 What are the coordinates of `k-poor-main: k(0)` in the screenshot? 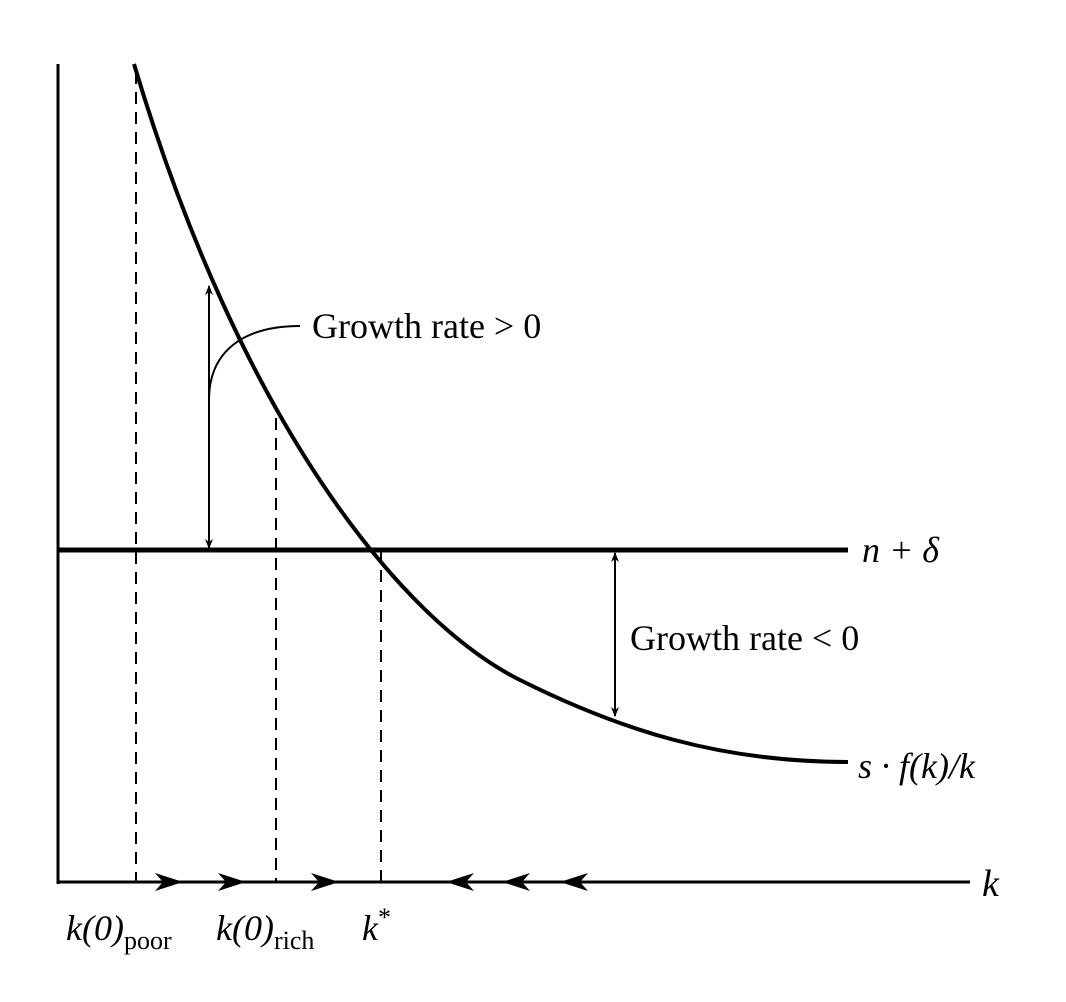 It's located at (95, 928).